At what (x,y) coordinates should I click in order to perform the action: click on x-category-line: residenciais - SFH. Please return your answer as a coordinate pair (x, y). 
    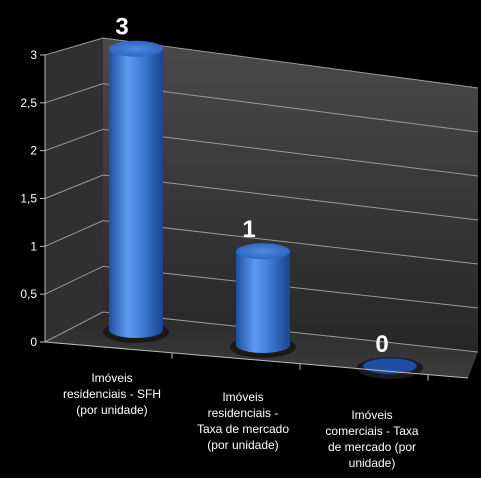
    Looking at the image, I should click on (112, 394).